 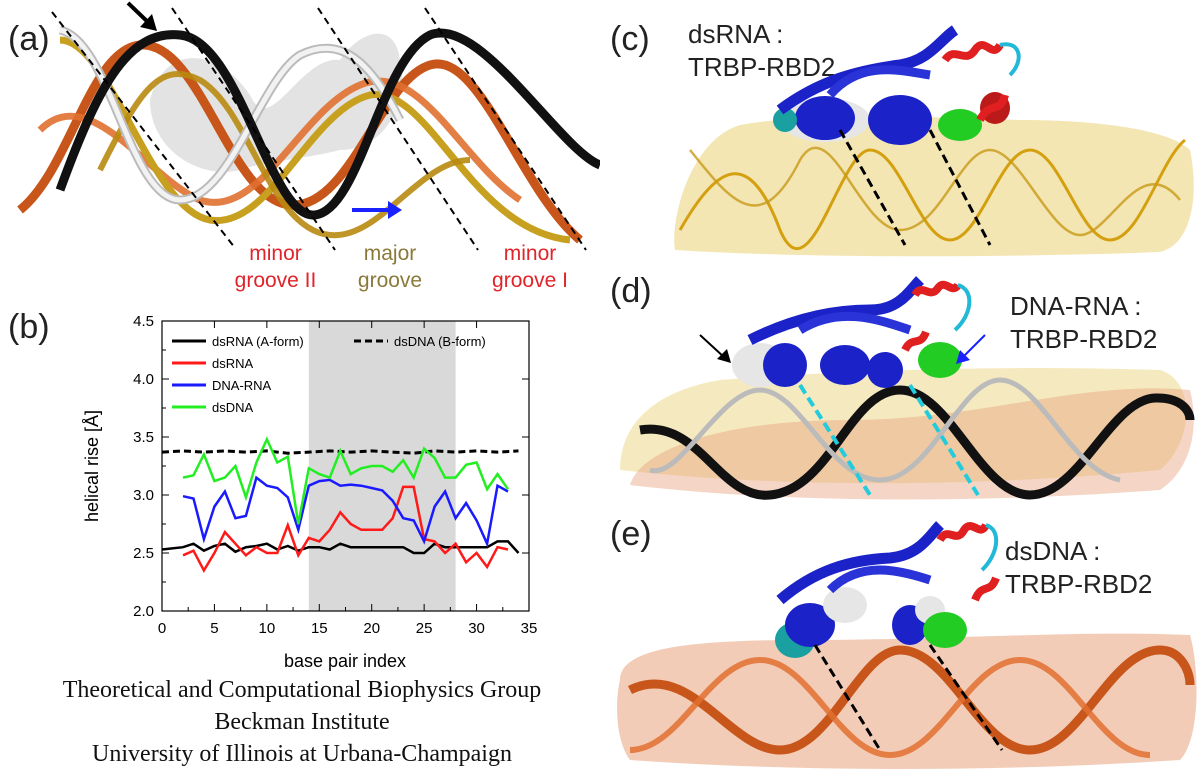 What do you see at coordinates (785, 120) in the screenshot?
I see `protein-teal-atoms` at bounding box center [785, 120].